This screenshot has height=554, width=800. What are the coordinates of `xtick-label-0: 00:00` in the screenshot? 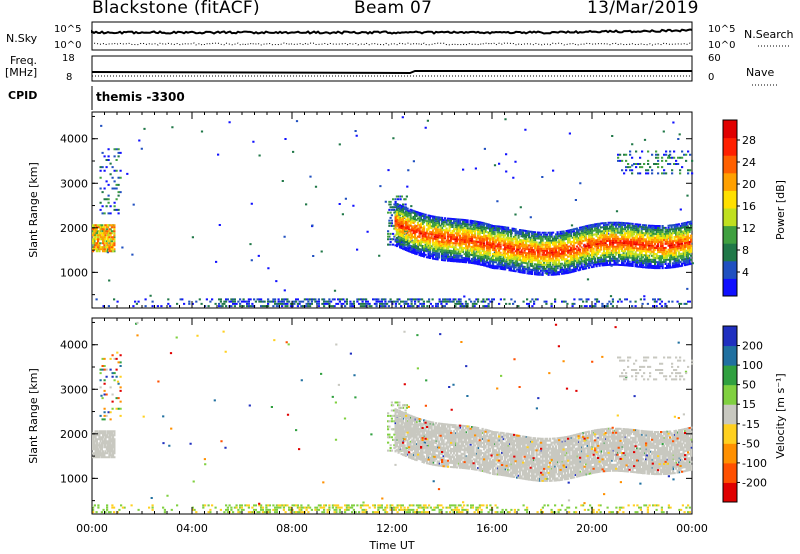 It's located at (92, 528).